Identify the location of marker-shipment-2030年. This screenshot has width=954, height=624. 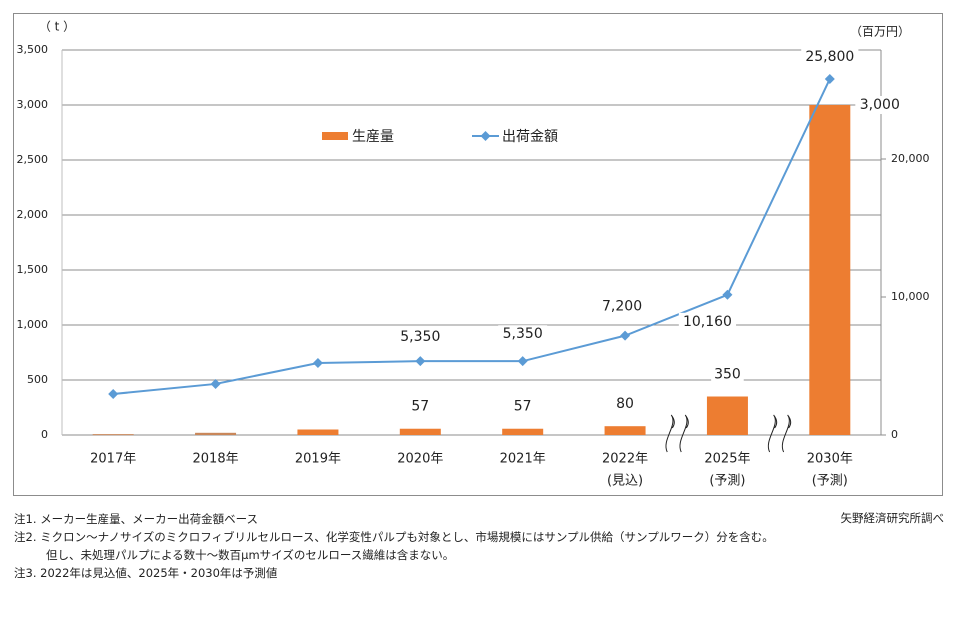
(829, 78).